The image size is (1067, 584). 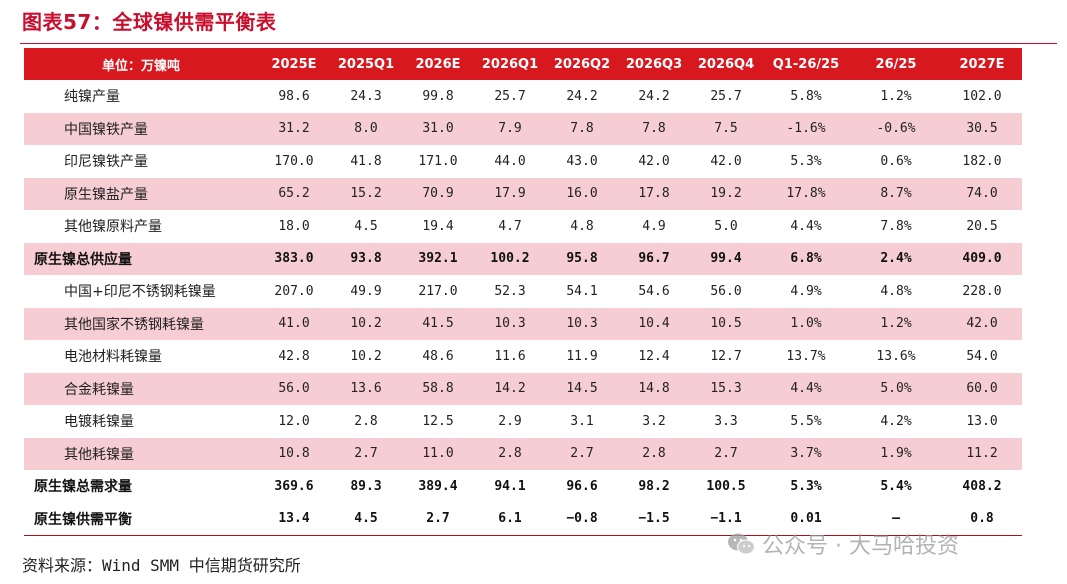 I want to click on value-cell: 54.6, so click(x=654, y=291).